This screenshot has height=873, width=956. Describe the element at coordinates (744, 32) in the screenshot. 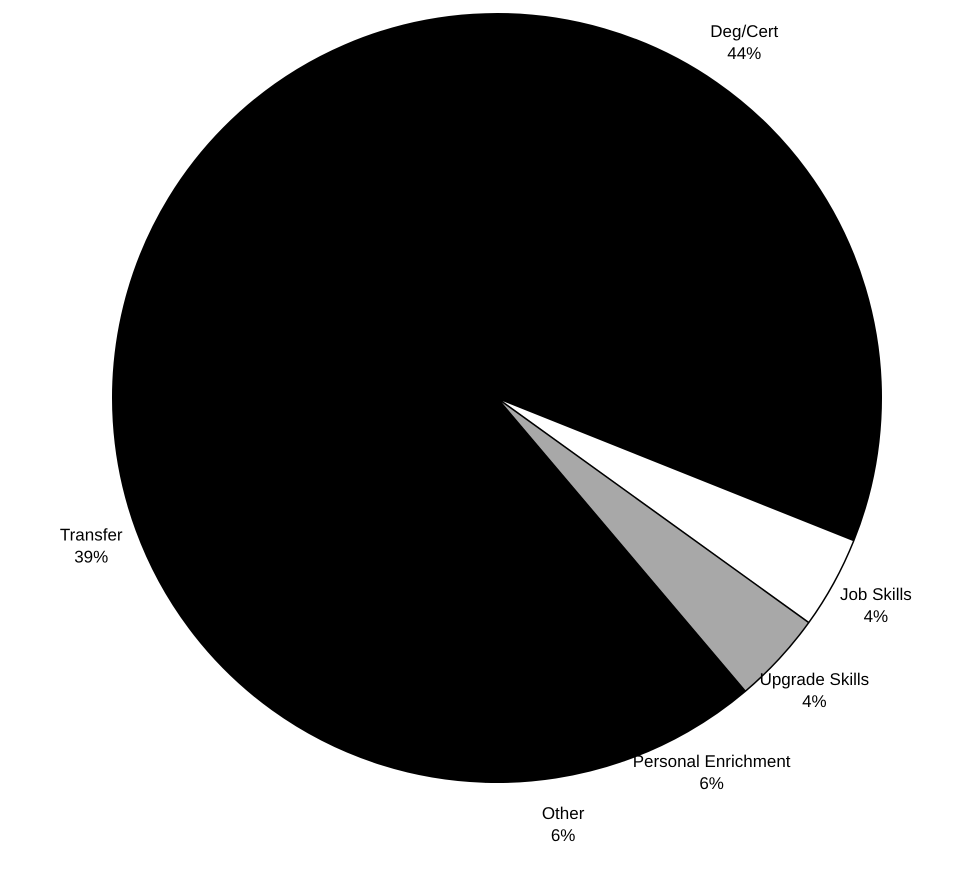

I see `slice-label: Deg/Cert` at that location.